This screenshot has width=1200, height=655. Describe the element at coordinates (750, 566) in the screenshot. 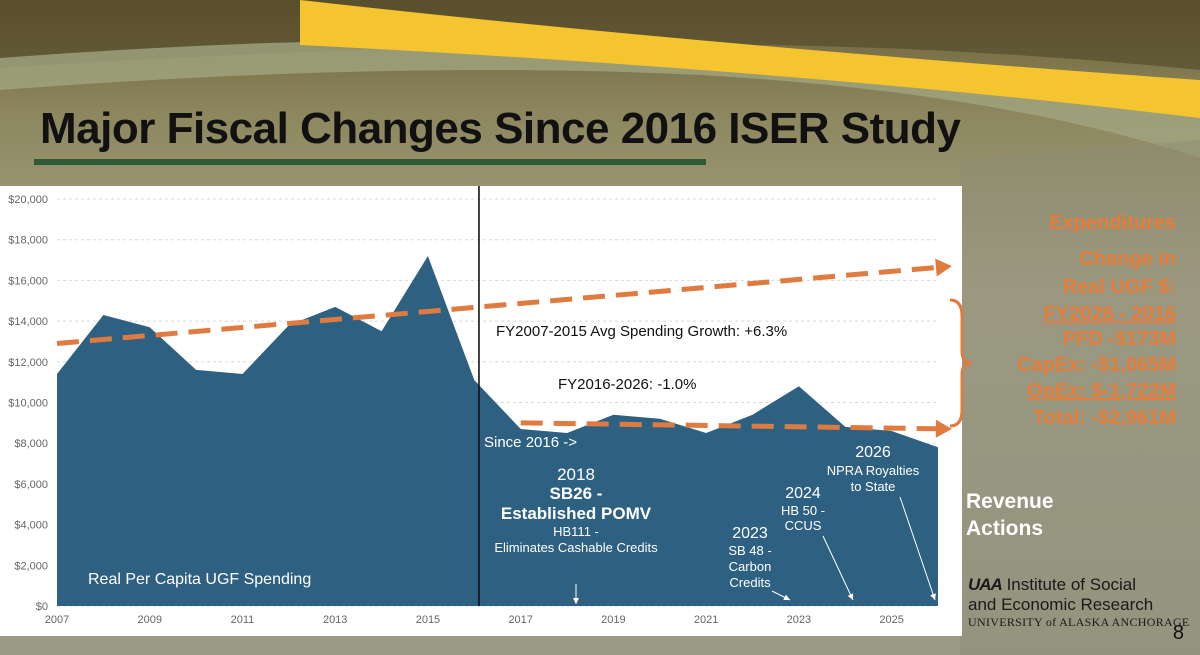

I see `annotation-2023-d1: Carbon` at that location.